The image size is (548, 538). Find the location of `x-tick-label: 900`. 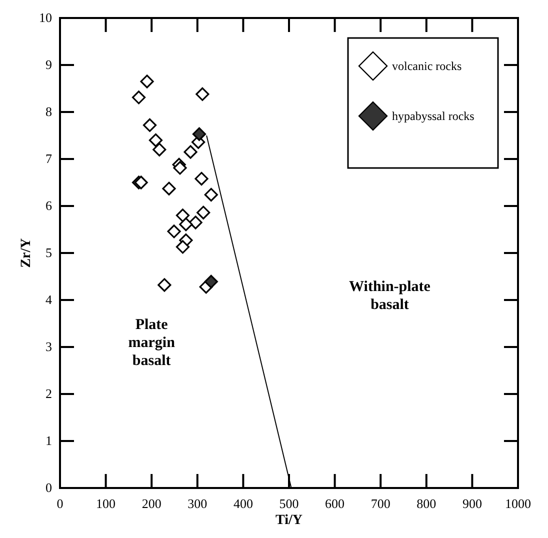

x-tick-label: 900 is located at coordinates (472, 503).